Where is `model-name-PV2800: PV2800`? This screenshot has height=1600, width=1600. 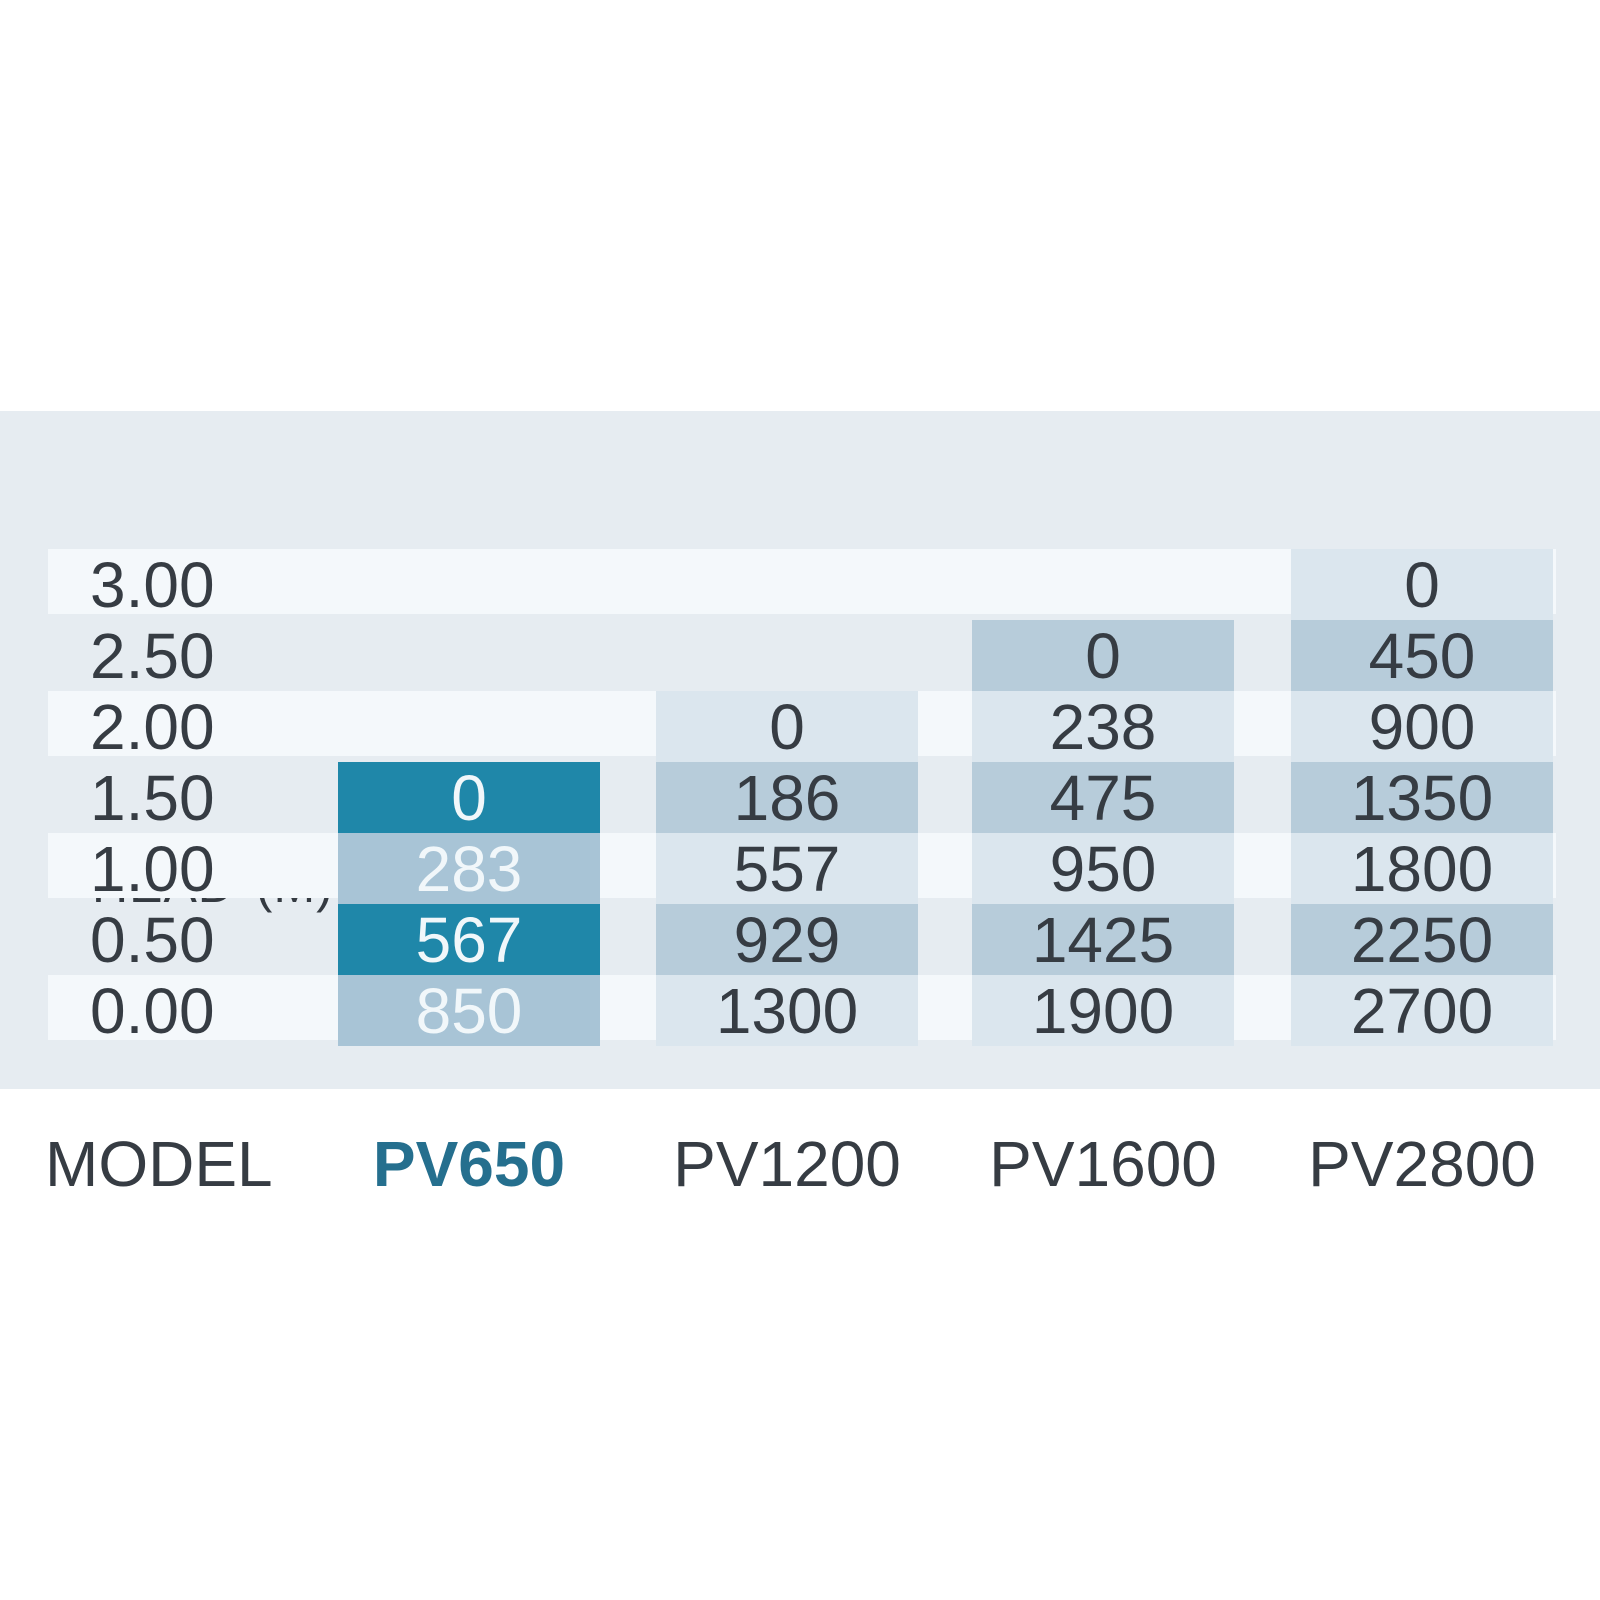 model-name-PV2800: PV2800 is located at coordinates (1422, 1163).